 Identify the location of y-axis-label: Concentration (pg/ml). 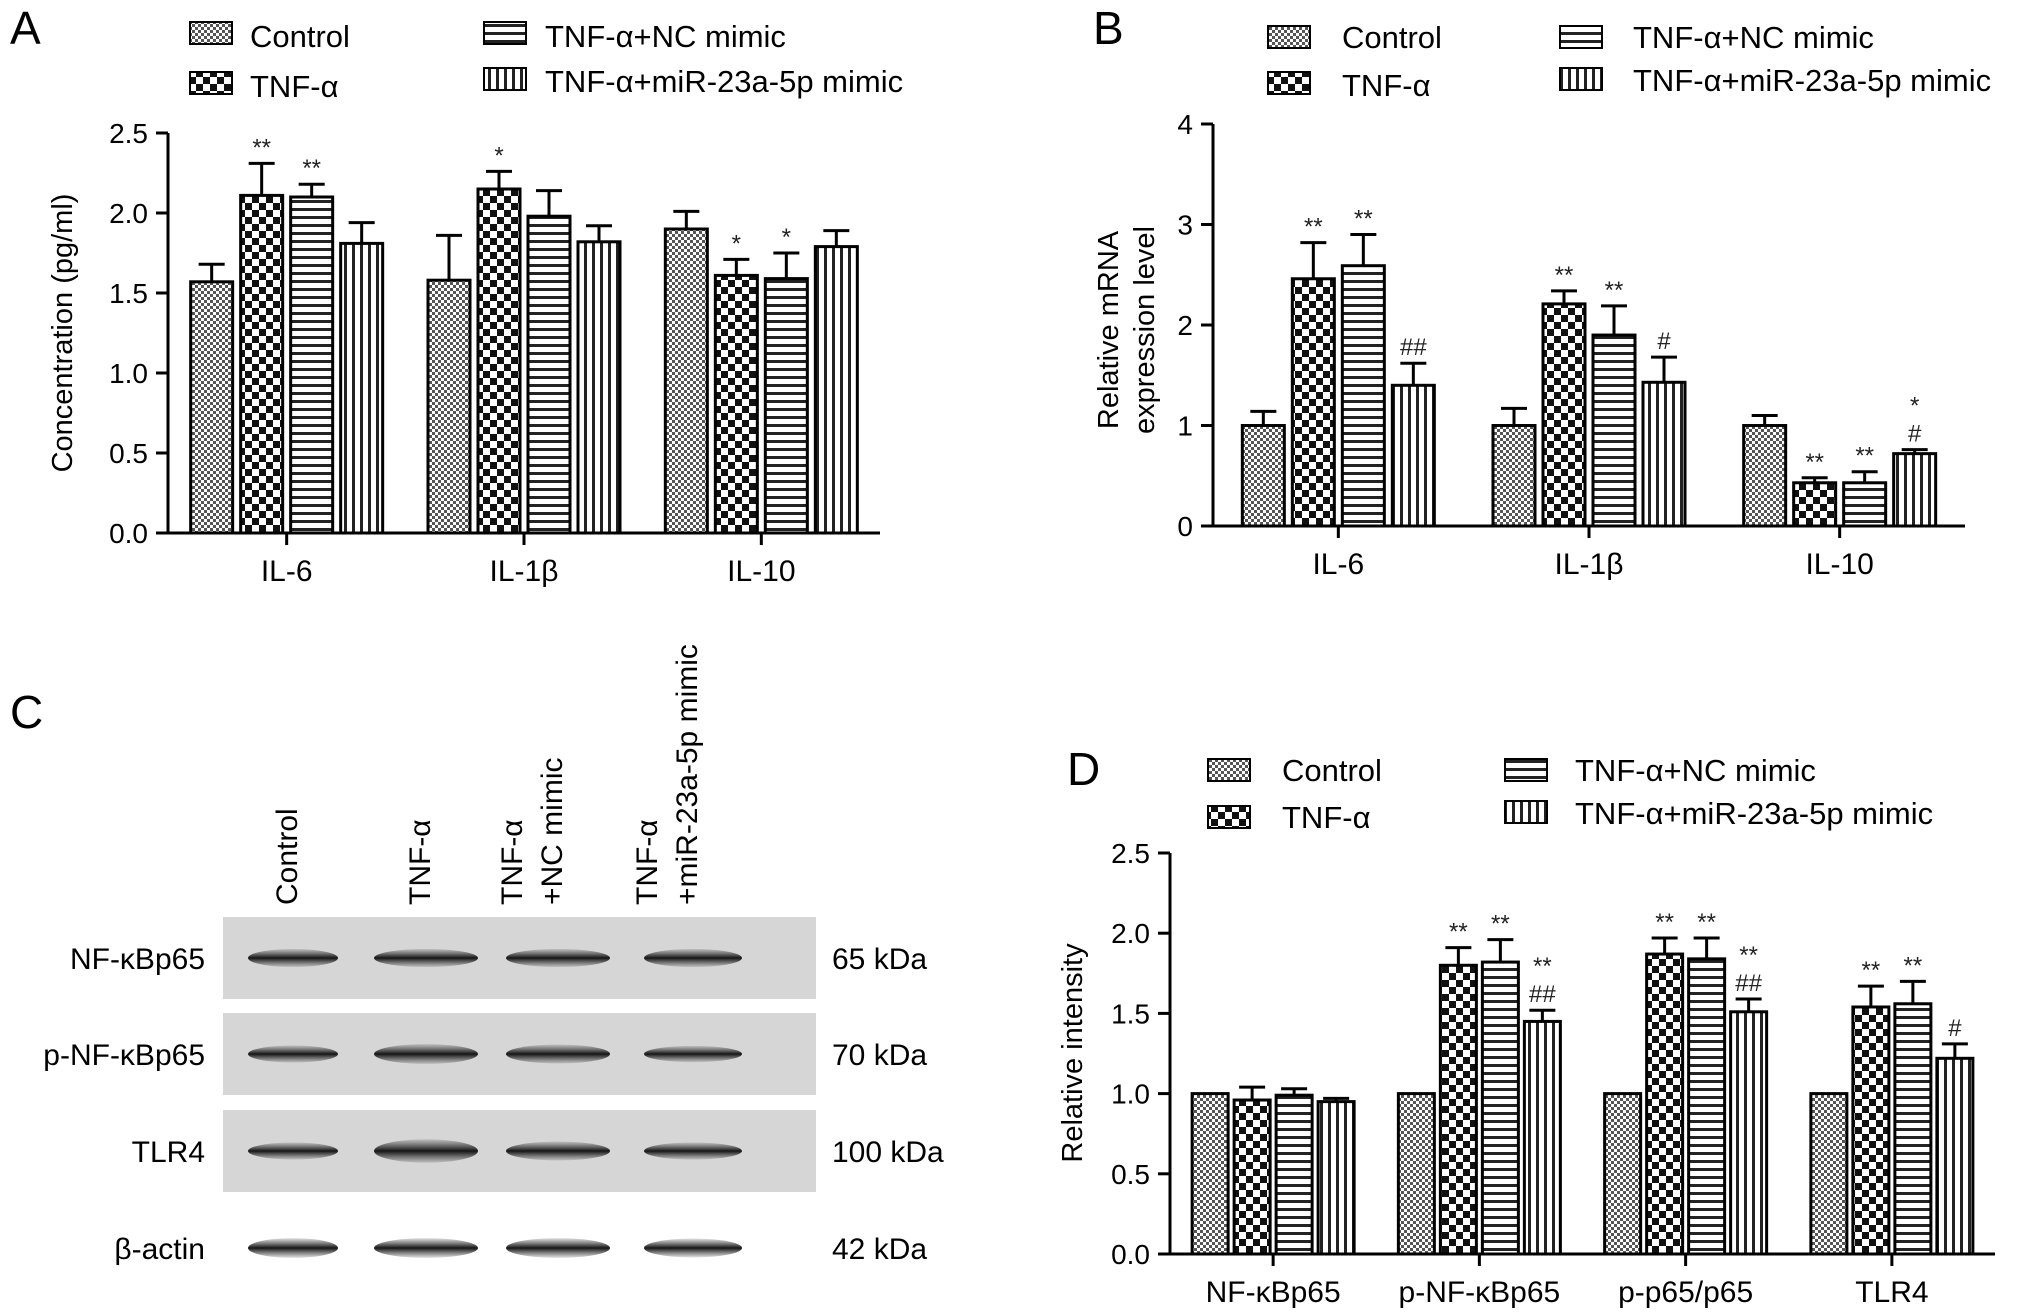
(63, 333).